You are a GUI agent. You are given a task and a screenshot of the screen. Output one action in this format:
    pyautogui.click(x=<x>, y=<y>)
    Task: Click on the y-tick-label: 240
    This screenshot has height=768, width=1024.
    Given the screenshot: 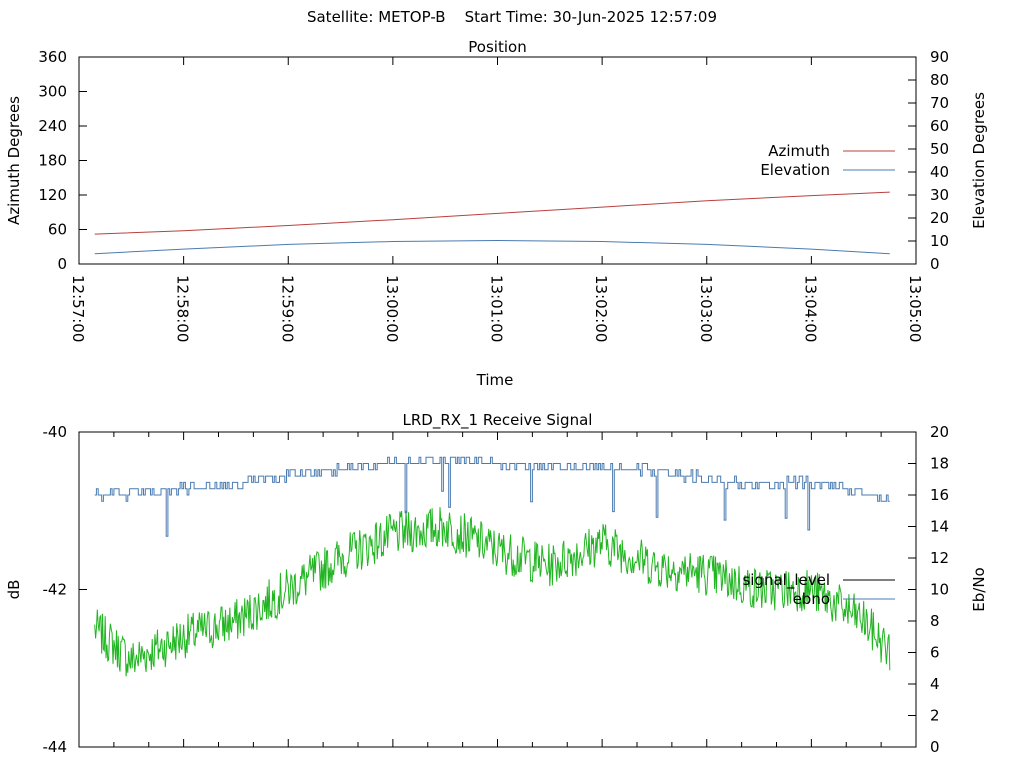 What is the action you would take?
    pyautogui.click(x=52, y=126)
    